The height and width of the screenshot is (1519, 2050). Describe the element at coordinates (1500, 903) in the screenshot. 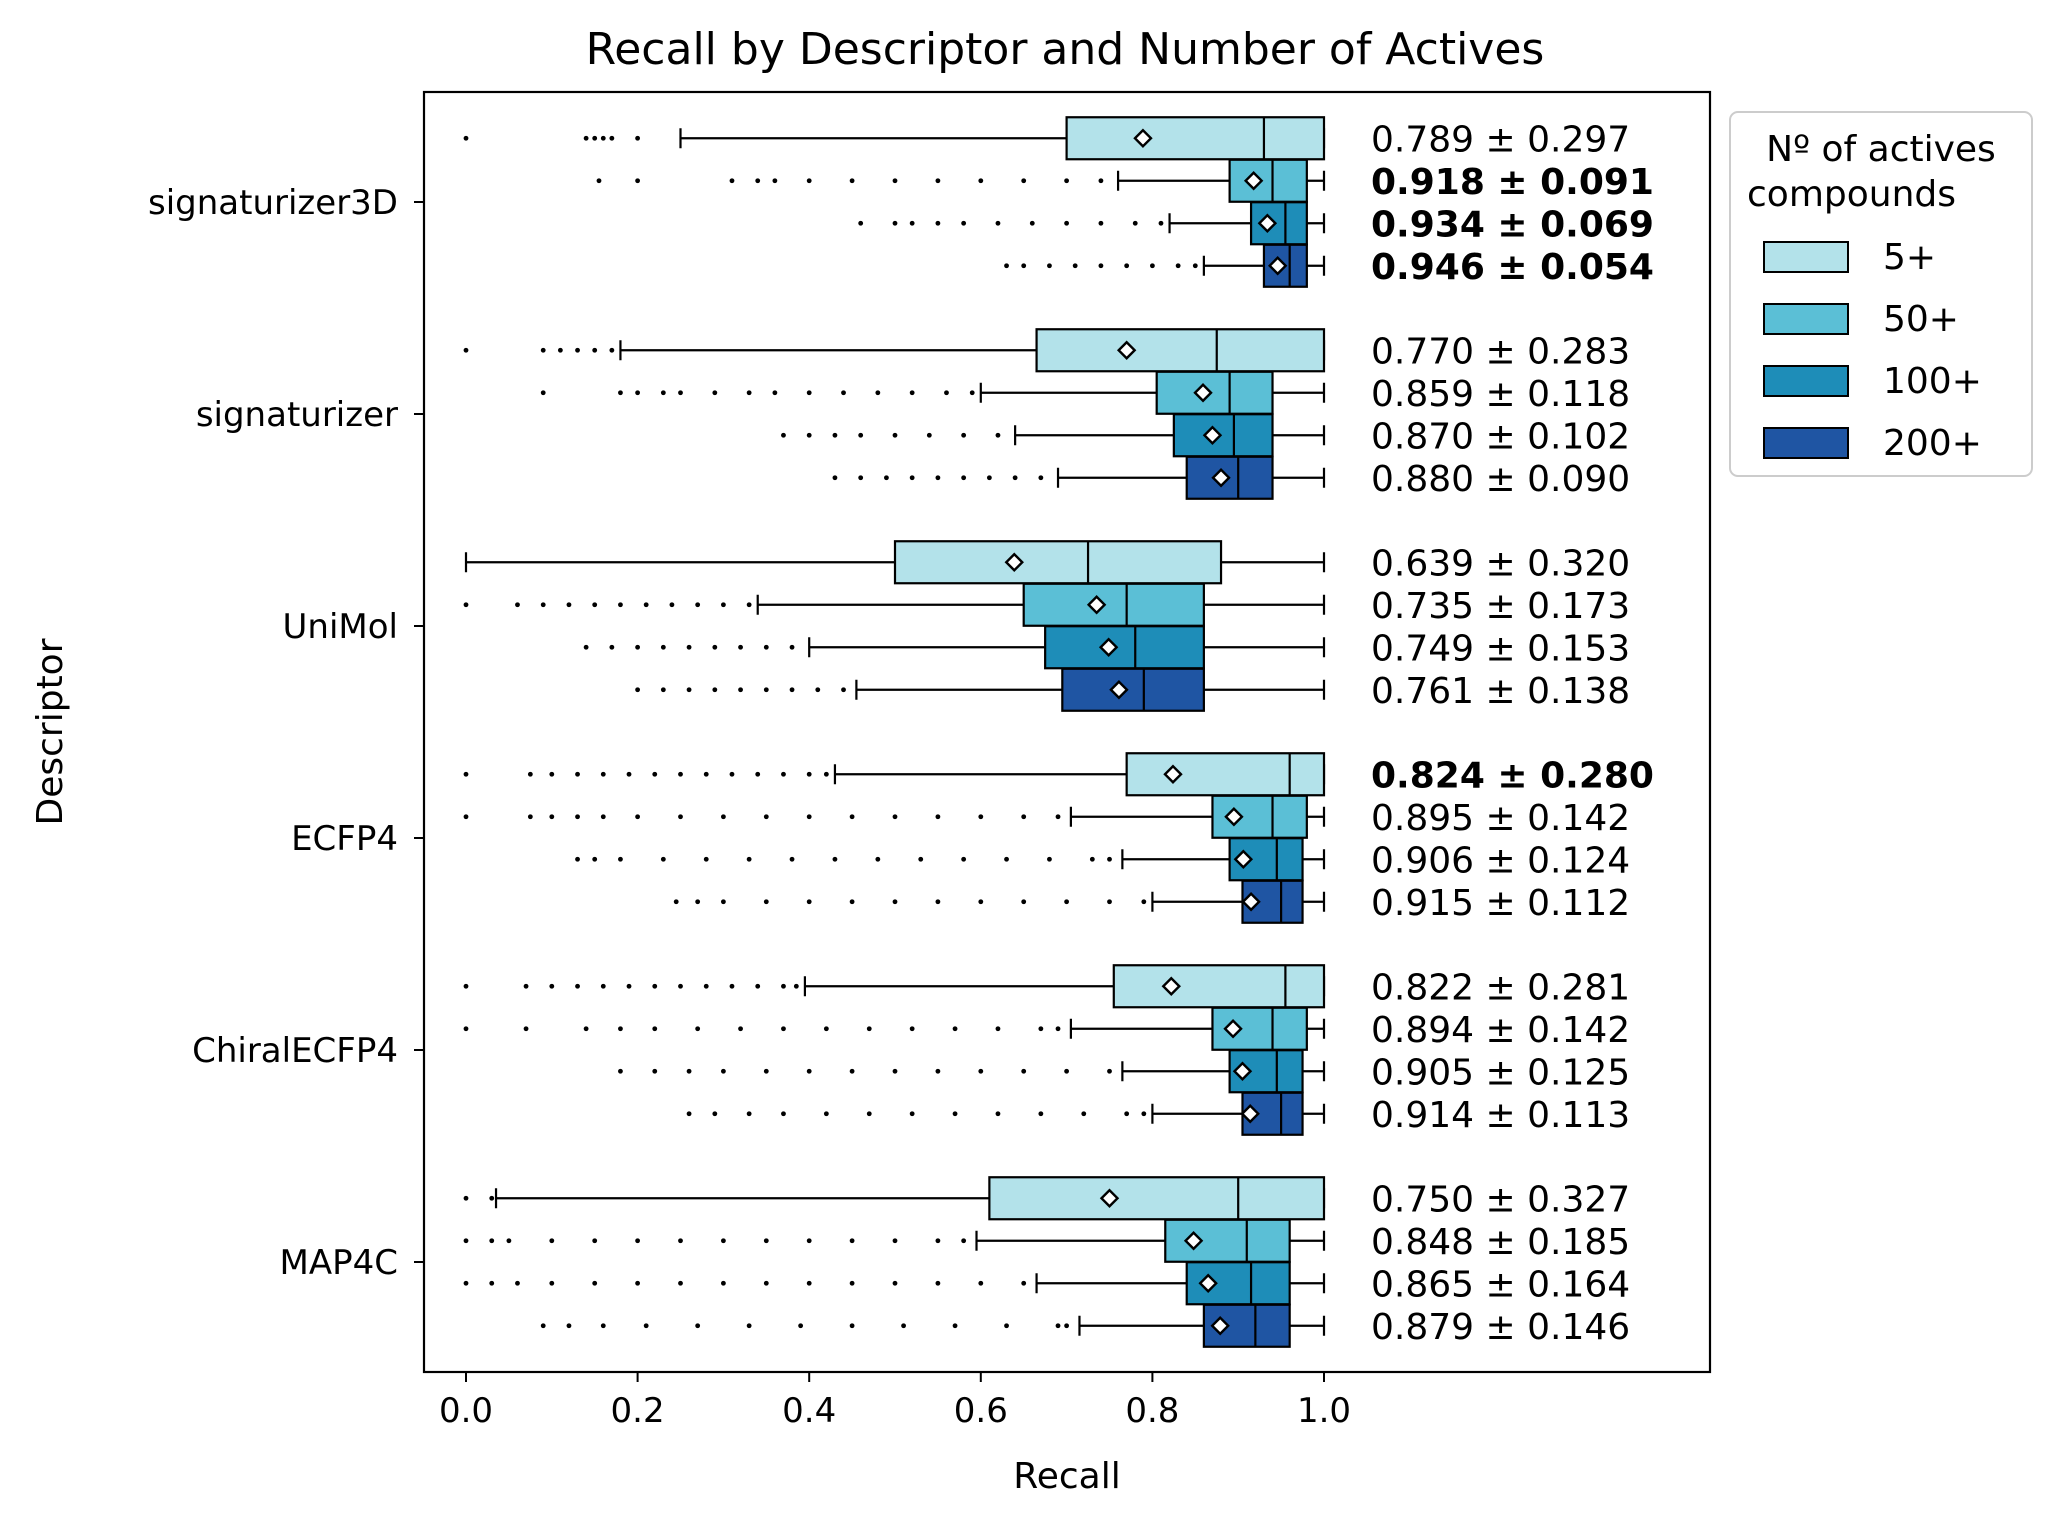

I see `mean-std-annotation: 0.915 ± 0.112` at that location.